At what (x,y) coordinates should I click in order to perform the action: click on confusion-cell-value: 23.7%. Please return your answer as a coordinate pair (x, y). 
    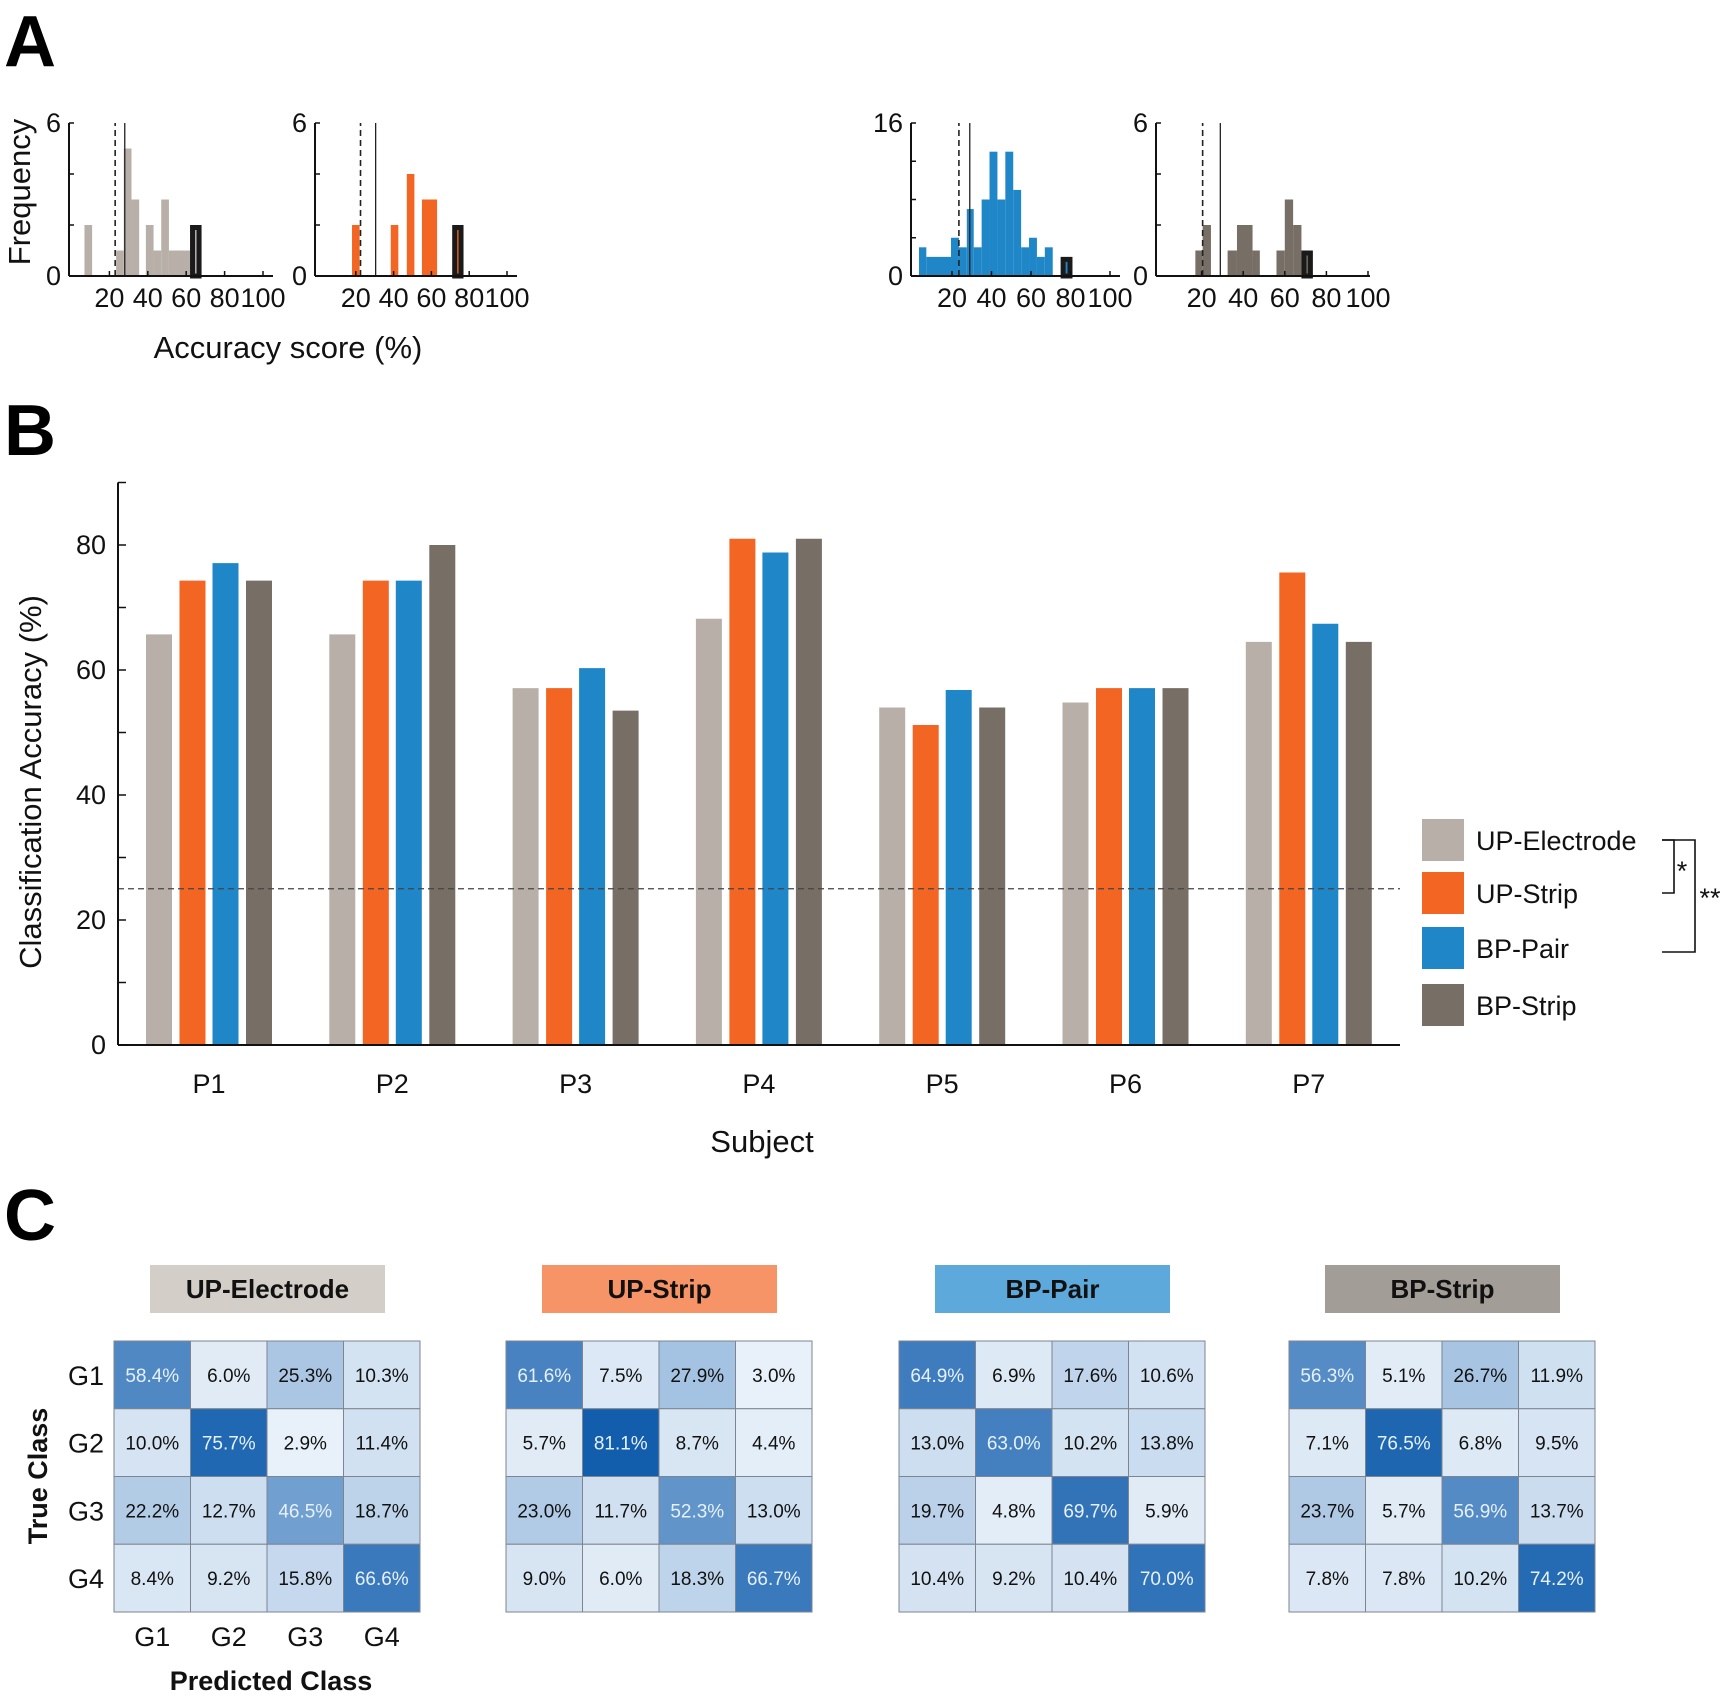
    Looking at the image, I should click on (1327, 1511).